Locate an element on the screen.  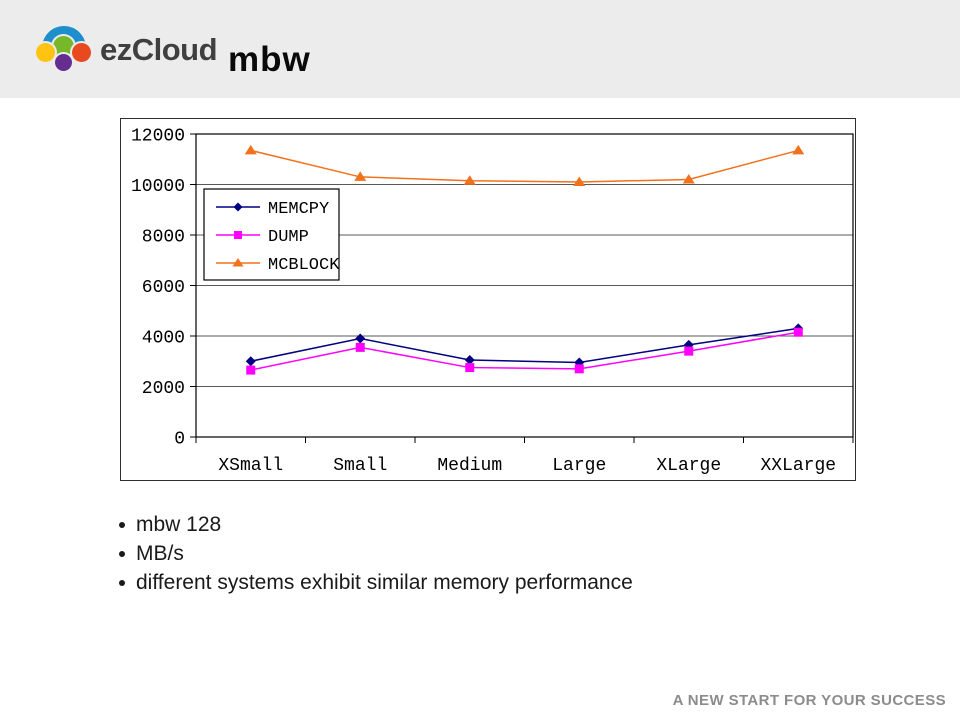
svg-text: 8000 is located at coordinates (163, 237).